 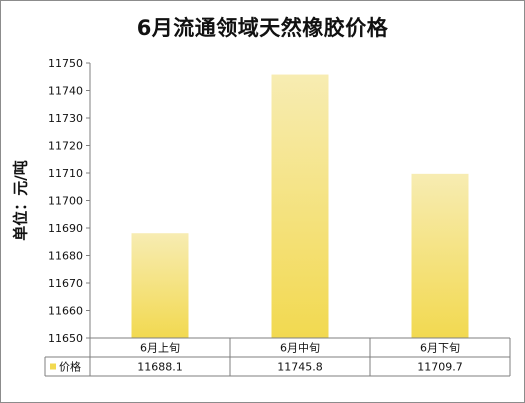 What do you see at coordinates (65, 63) in the screenshot?
I see `y-tick-label: 11750` at bounding box center [65, 63].